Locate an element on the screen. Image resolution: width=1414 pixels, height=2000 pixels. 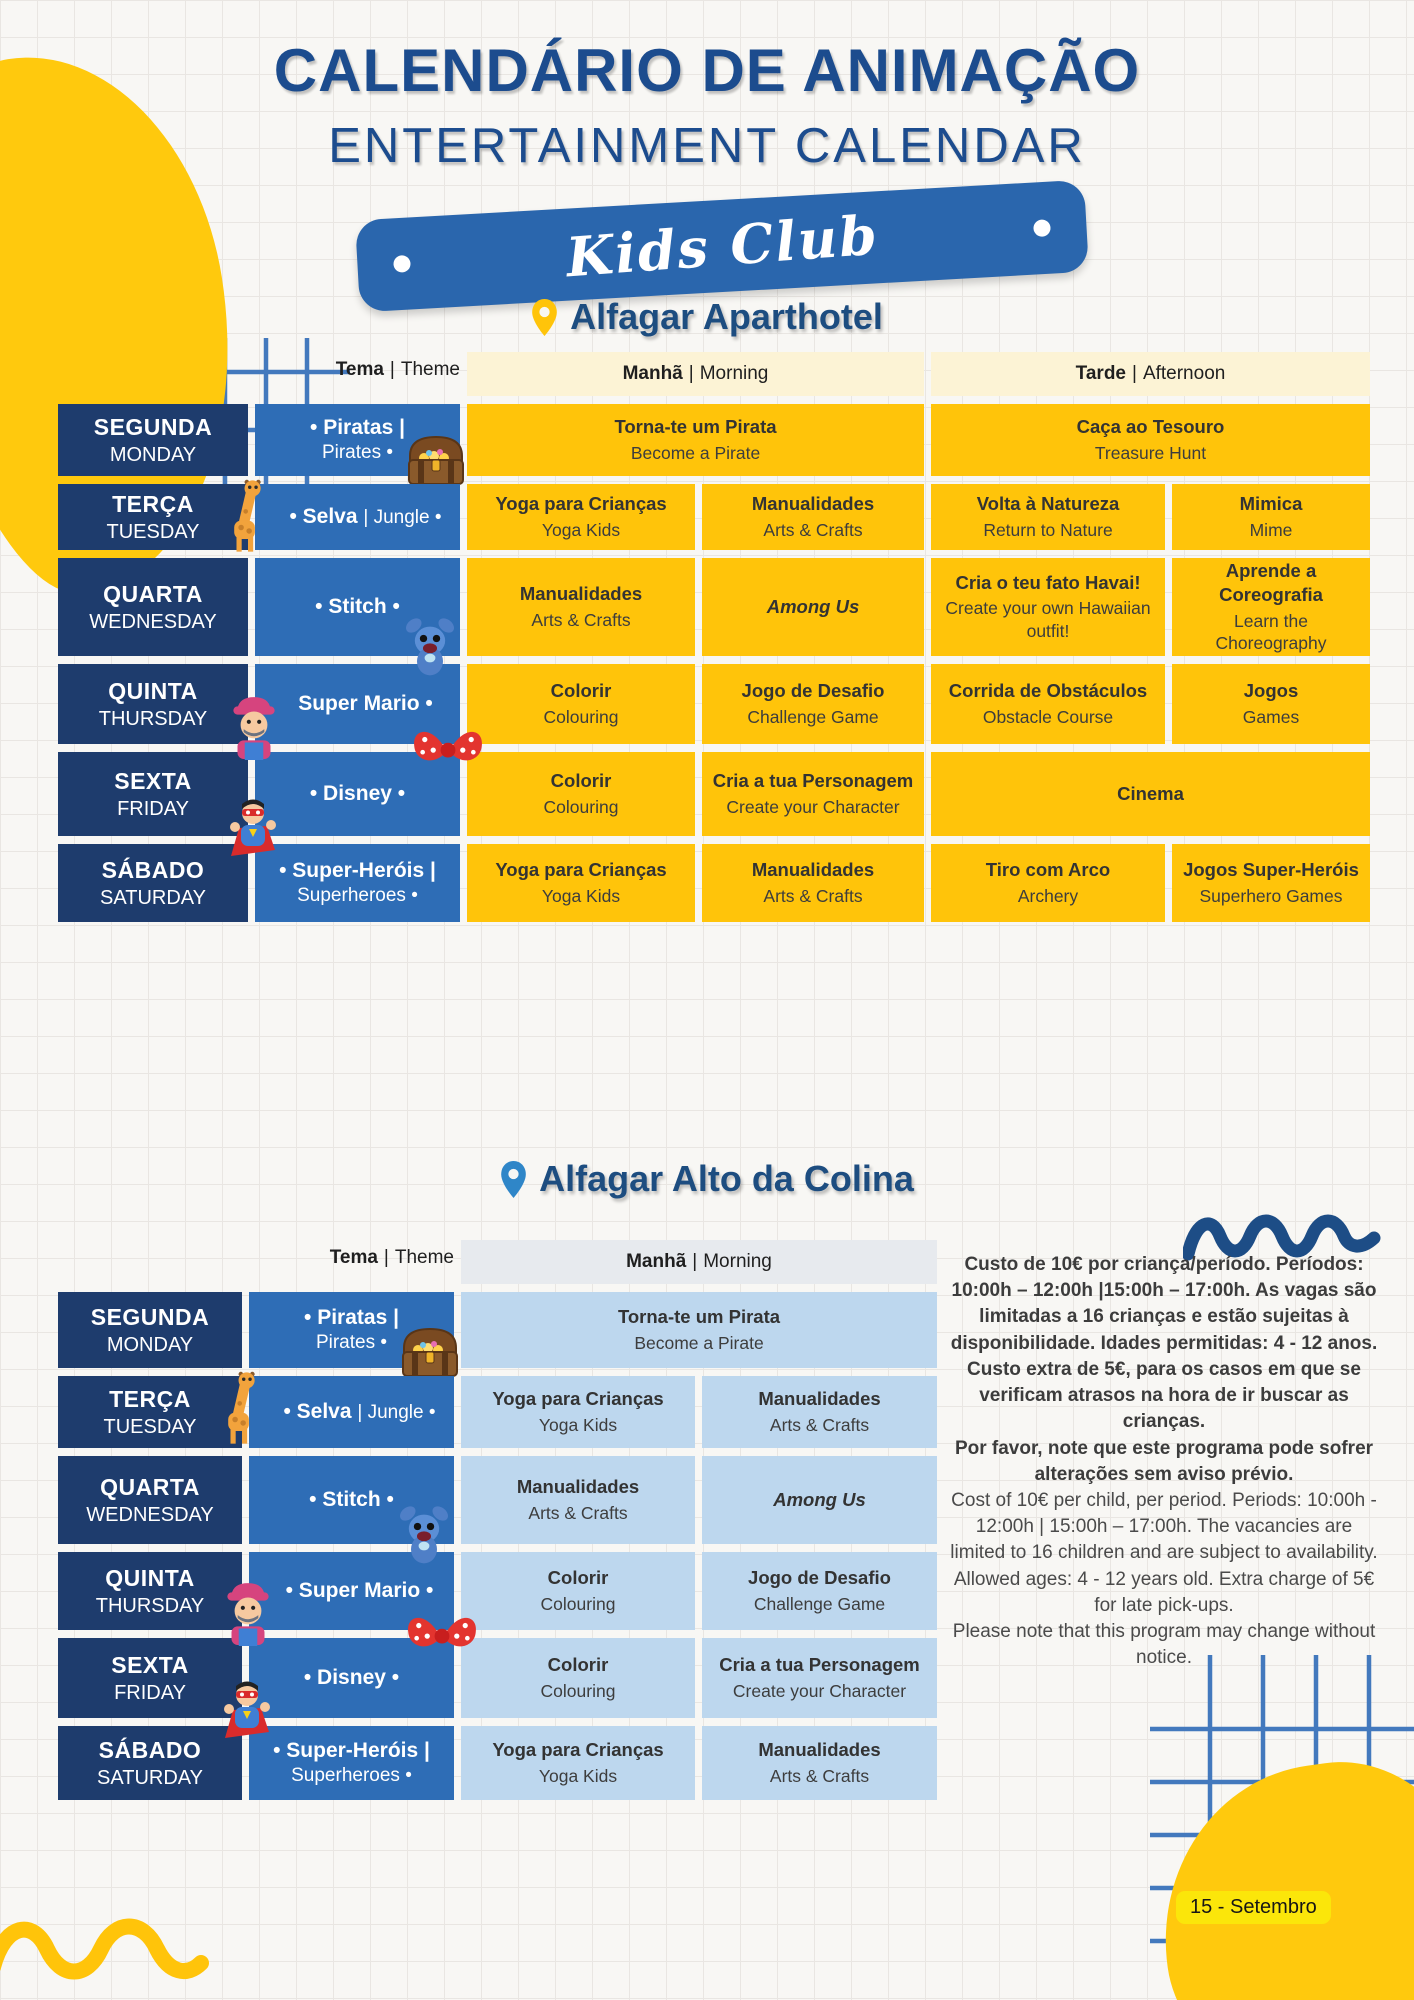
activity-cell: Corrida de Obstáculos Obstacle Course is located at coordinates (1048, 704).